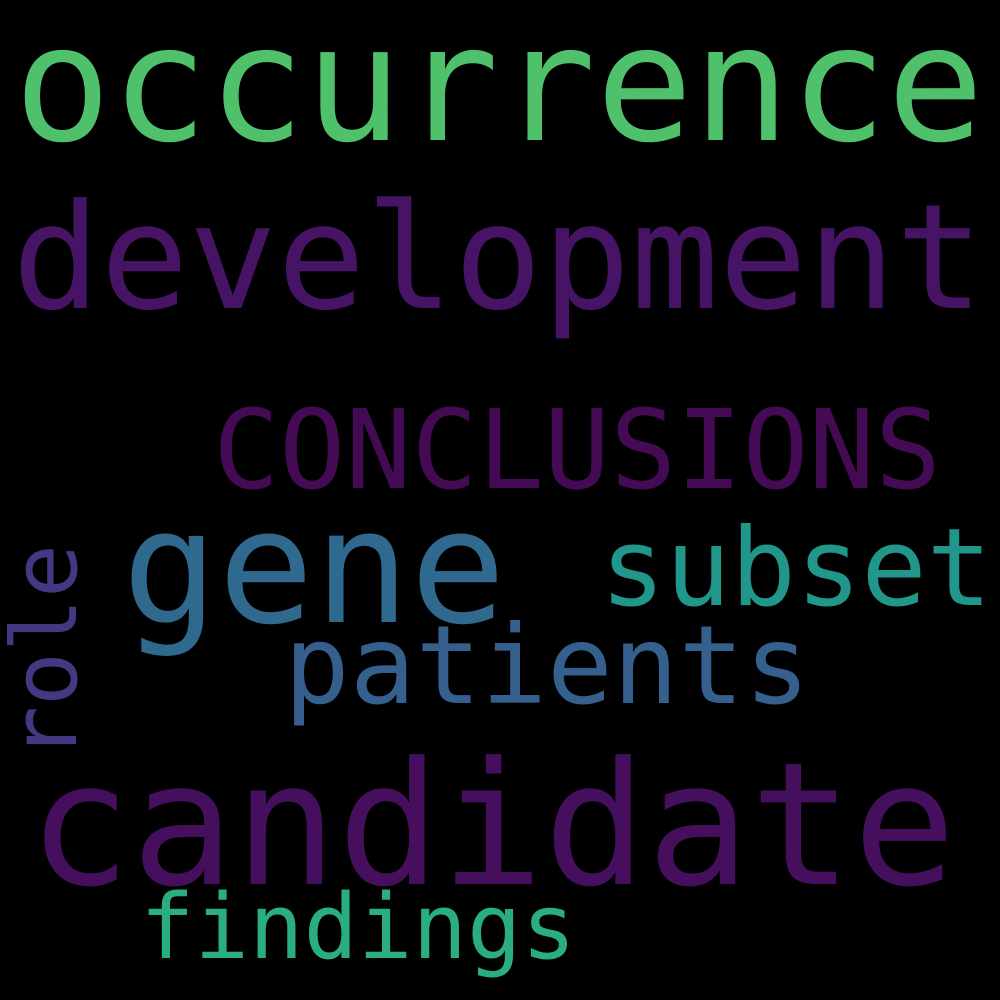 The height and width of the screenshot is (1000, 1000). Describe the element at coordinates (796, 568) in the screenshot. I see `word: subset` at that location.